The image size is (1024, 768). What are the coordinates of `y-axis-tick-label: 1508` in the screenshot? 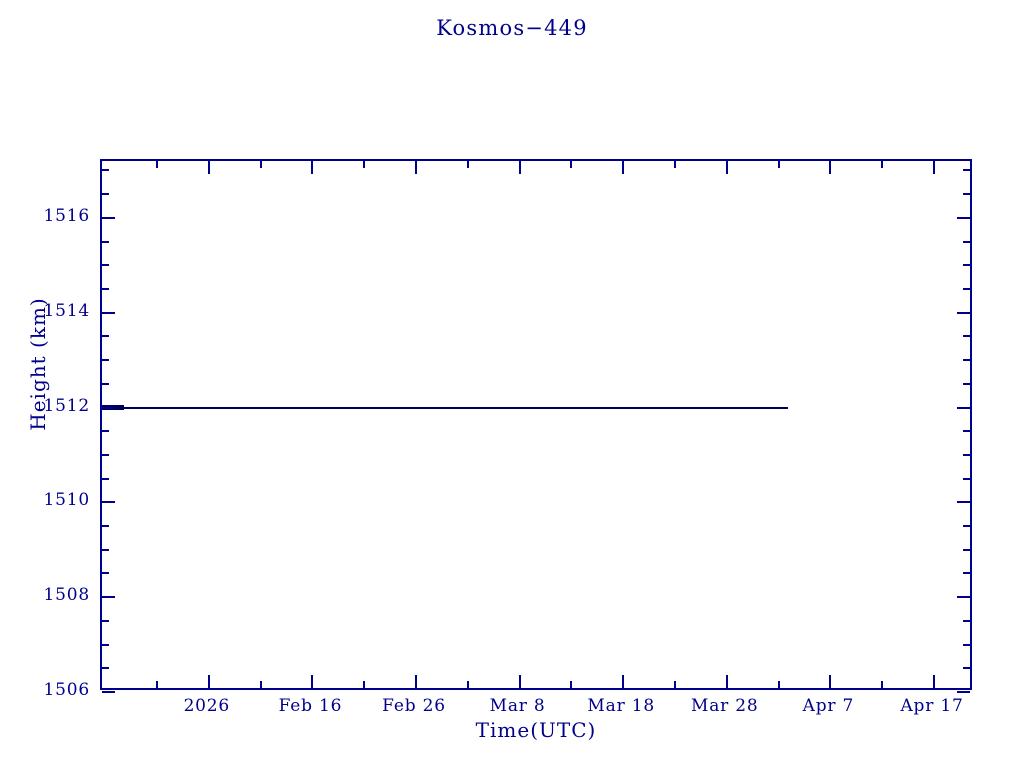 It's located at (66, 595).